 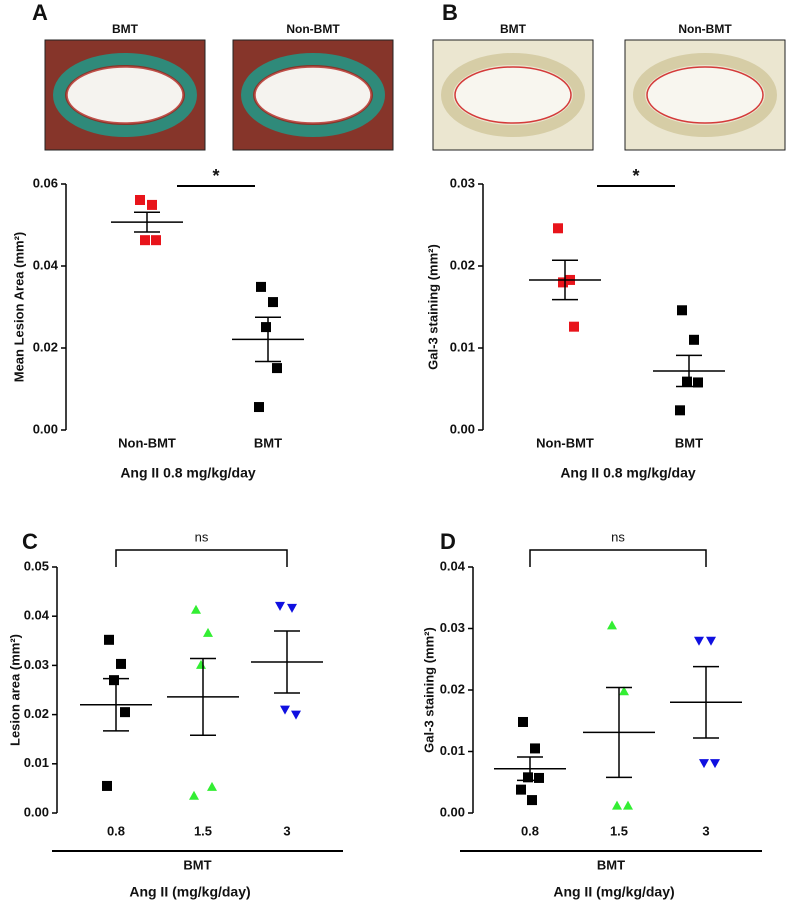 I want to click on x-axis-label: Ang II (mg/kg/day), so click(x=613, y=892).